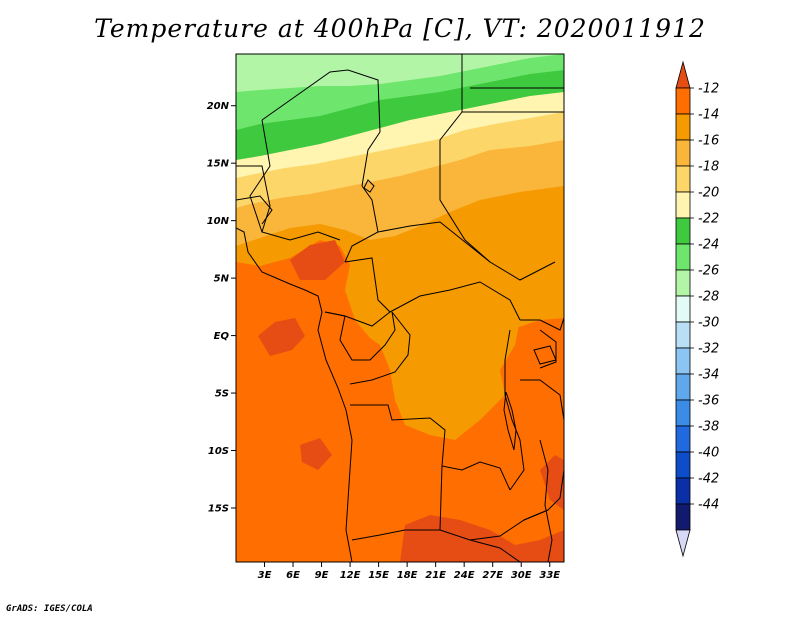  Describe the element at coordinates (455, 301) in the screenshot. I see `border-car-drc` at that location.